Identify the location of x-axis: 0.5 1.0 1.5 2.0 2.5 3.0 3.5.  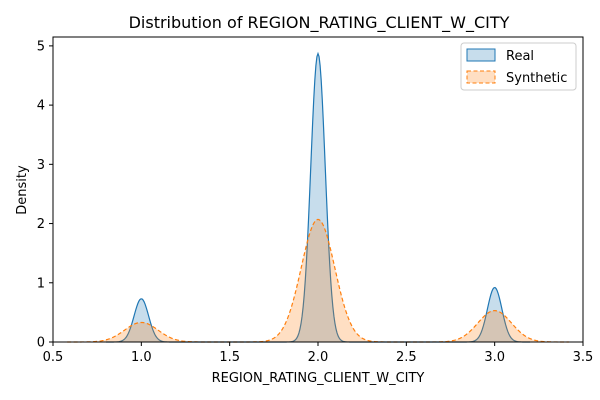
(318, 353).